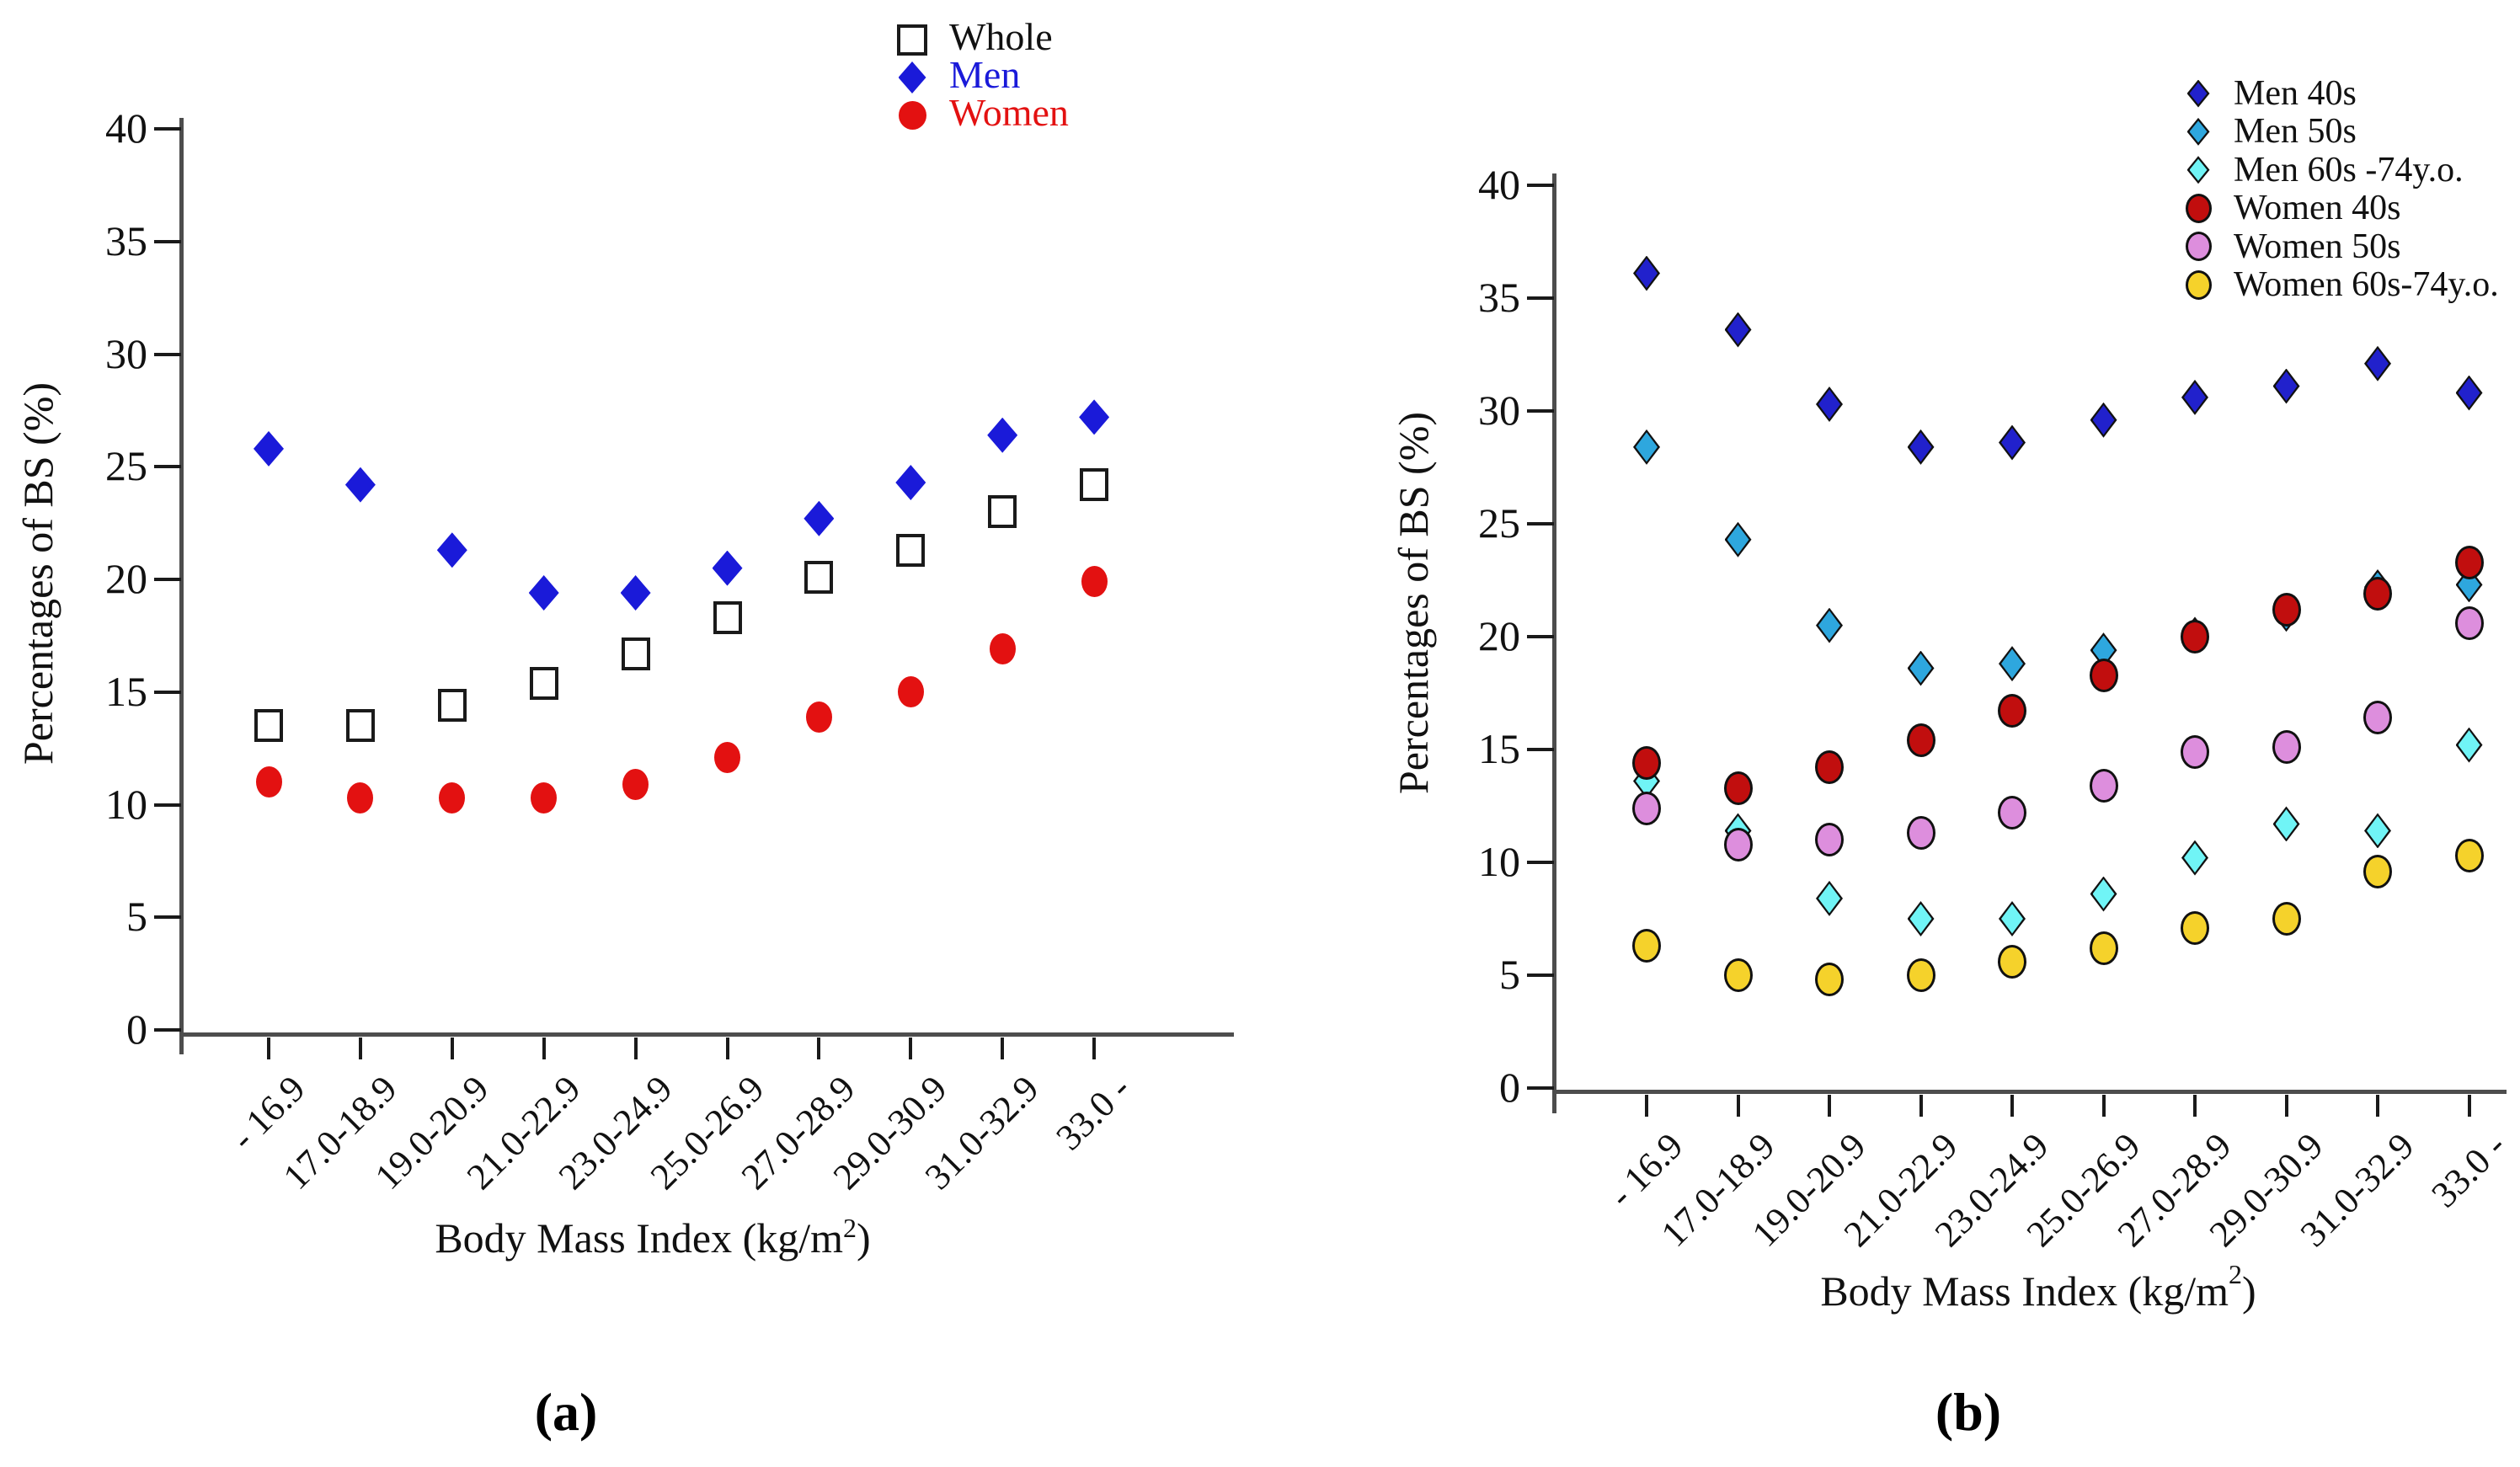  I want to click on panel-caption-b: (b), so click(1969, 1412).